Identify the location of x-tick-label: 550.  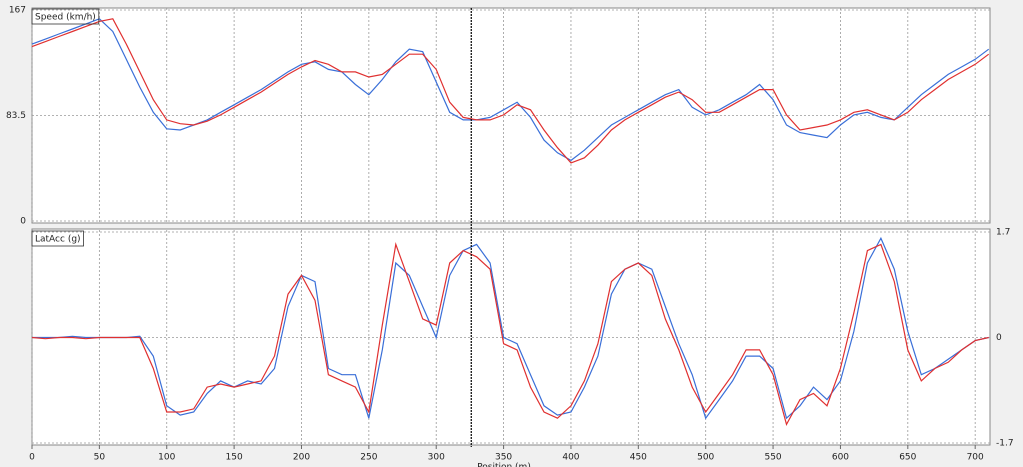
(772, 458).